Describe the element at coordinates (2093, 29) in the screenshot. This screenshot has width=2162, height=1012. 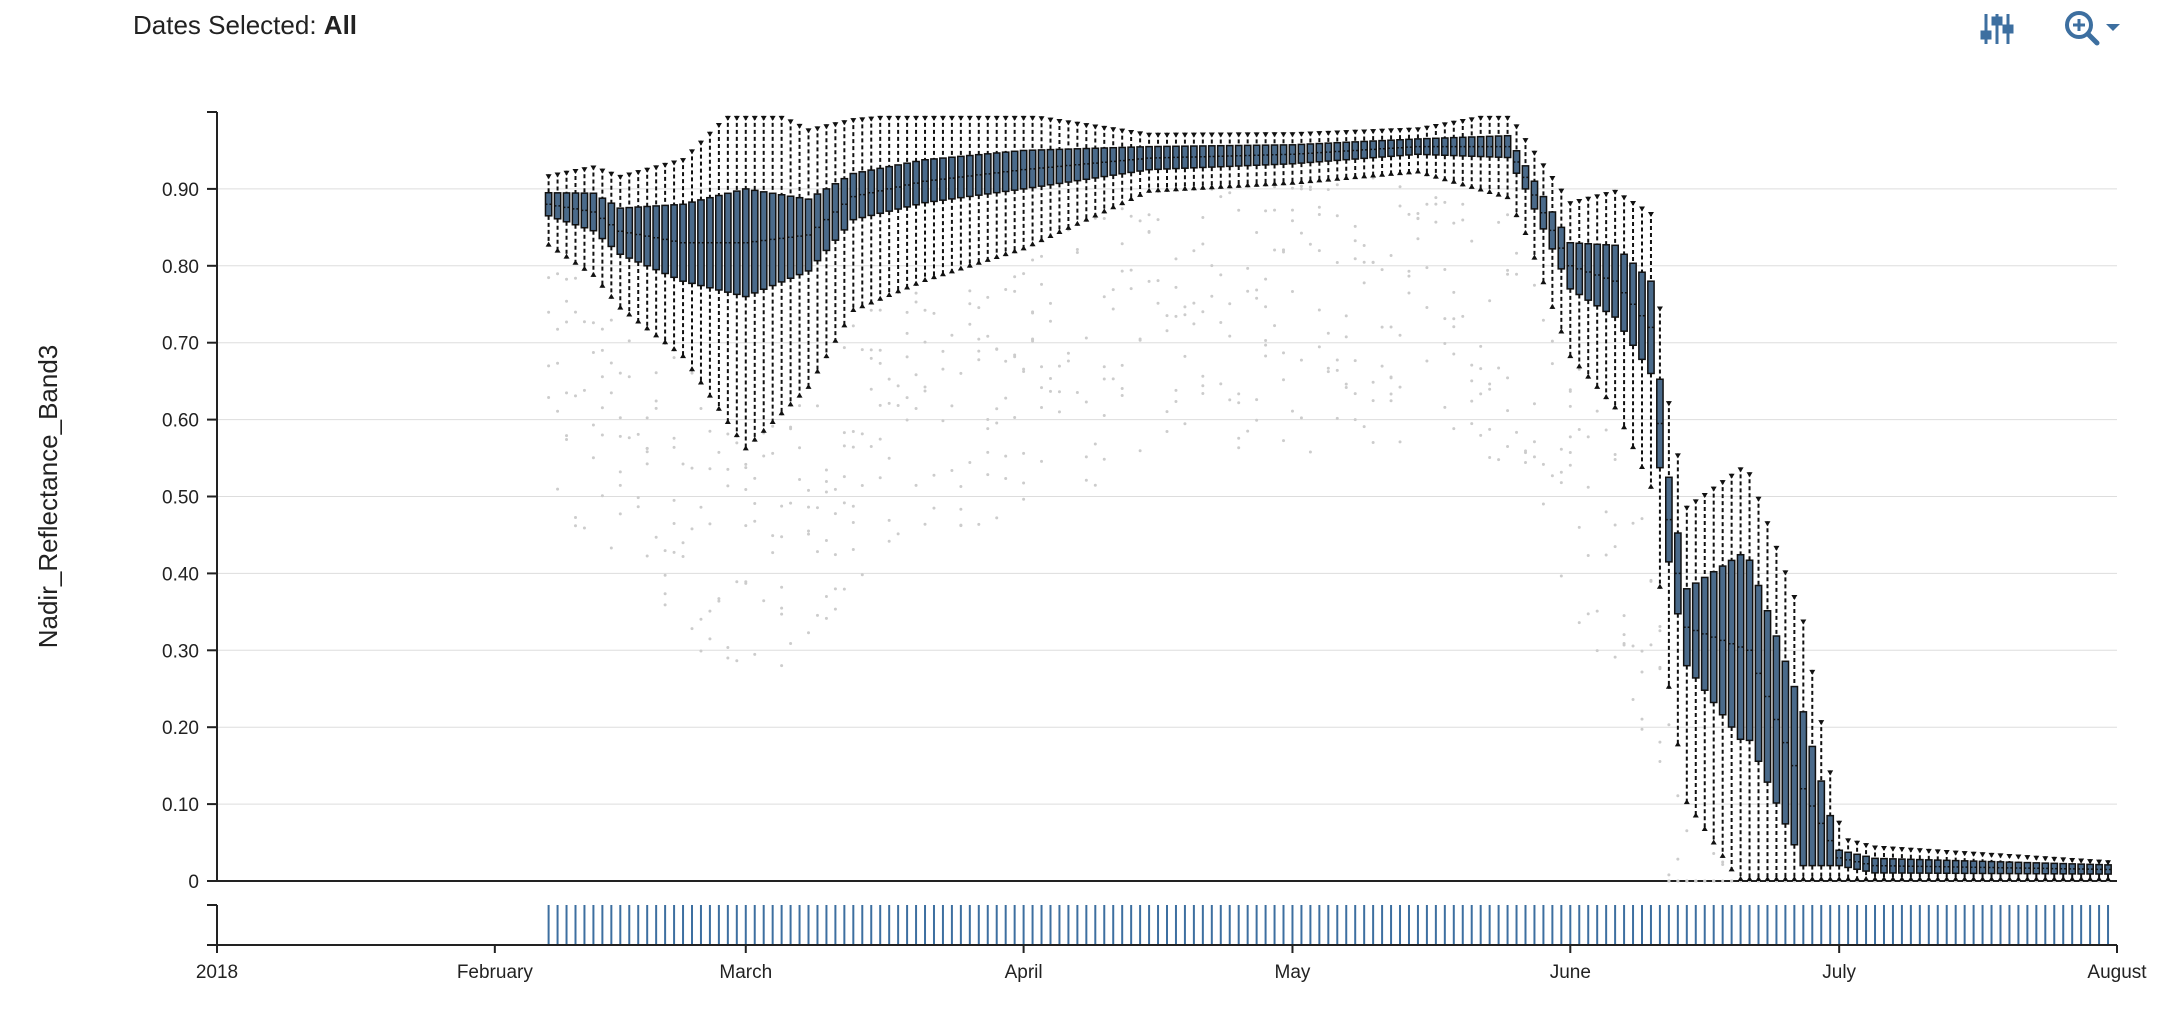
I see `zoom-dropdown-button` at that location.